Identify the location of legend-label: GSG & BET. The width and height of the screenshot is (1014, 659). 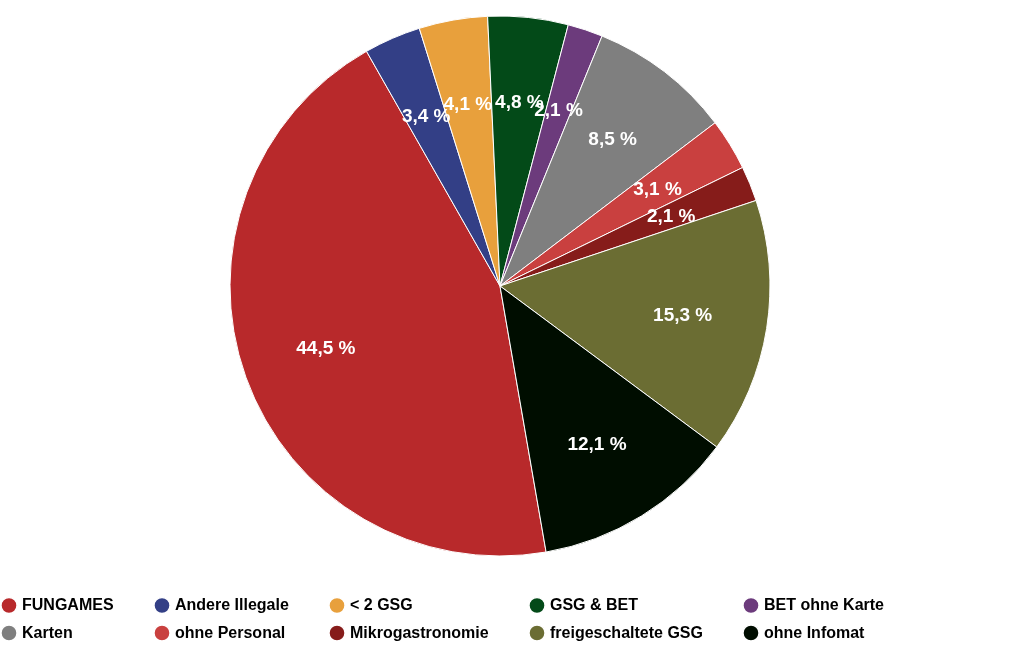
(594, 605).